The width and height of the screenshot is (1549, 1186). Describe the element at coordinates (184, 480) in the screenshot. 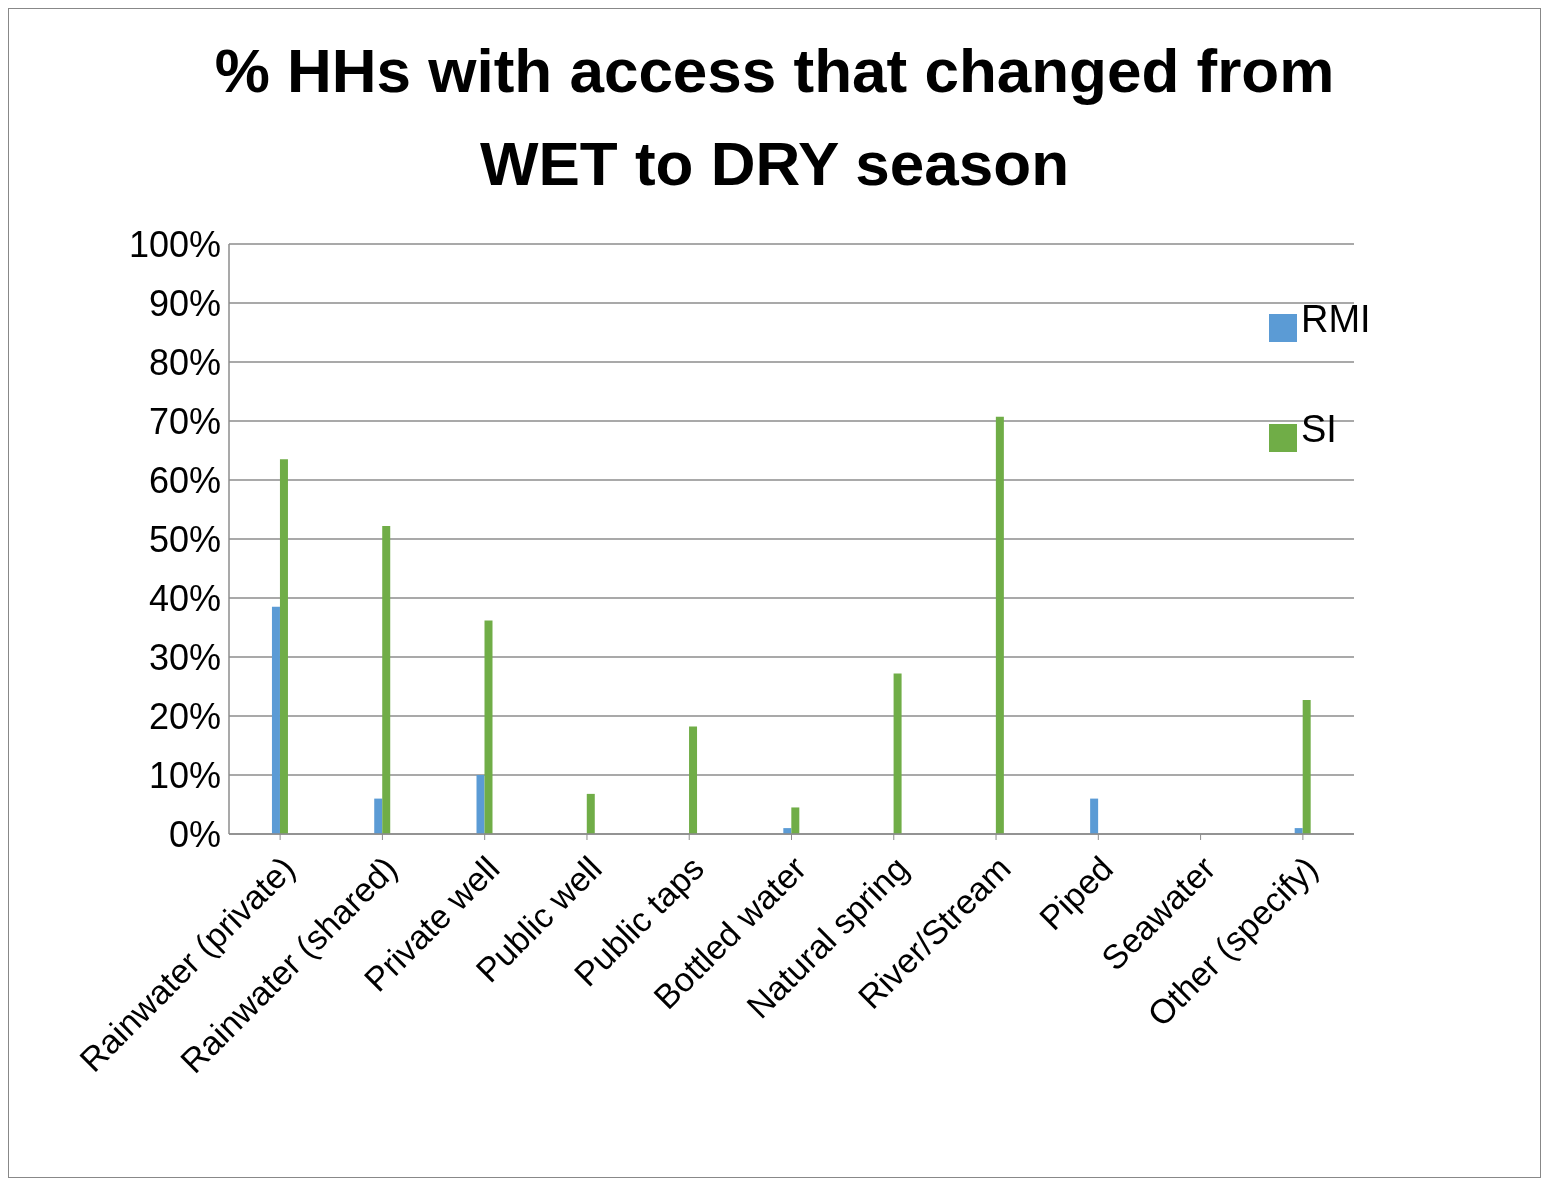

I see `y-tick-label: 60%` at that location.